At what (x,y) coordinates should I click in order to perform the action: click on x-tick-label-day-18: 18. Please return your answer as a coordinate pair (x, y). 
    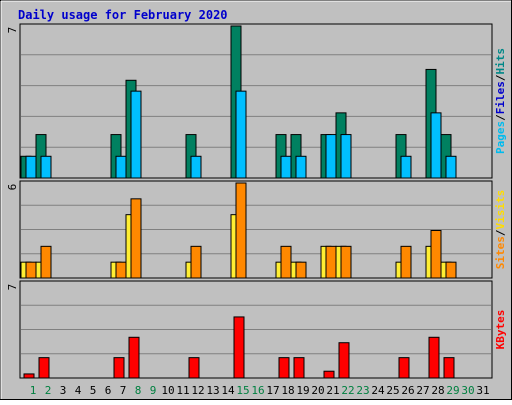
    Looking at the image, I should click on (287, 390).